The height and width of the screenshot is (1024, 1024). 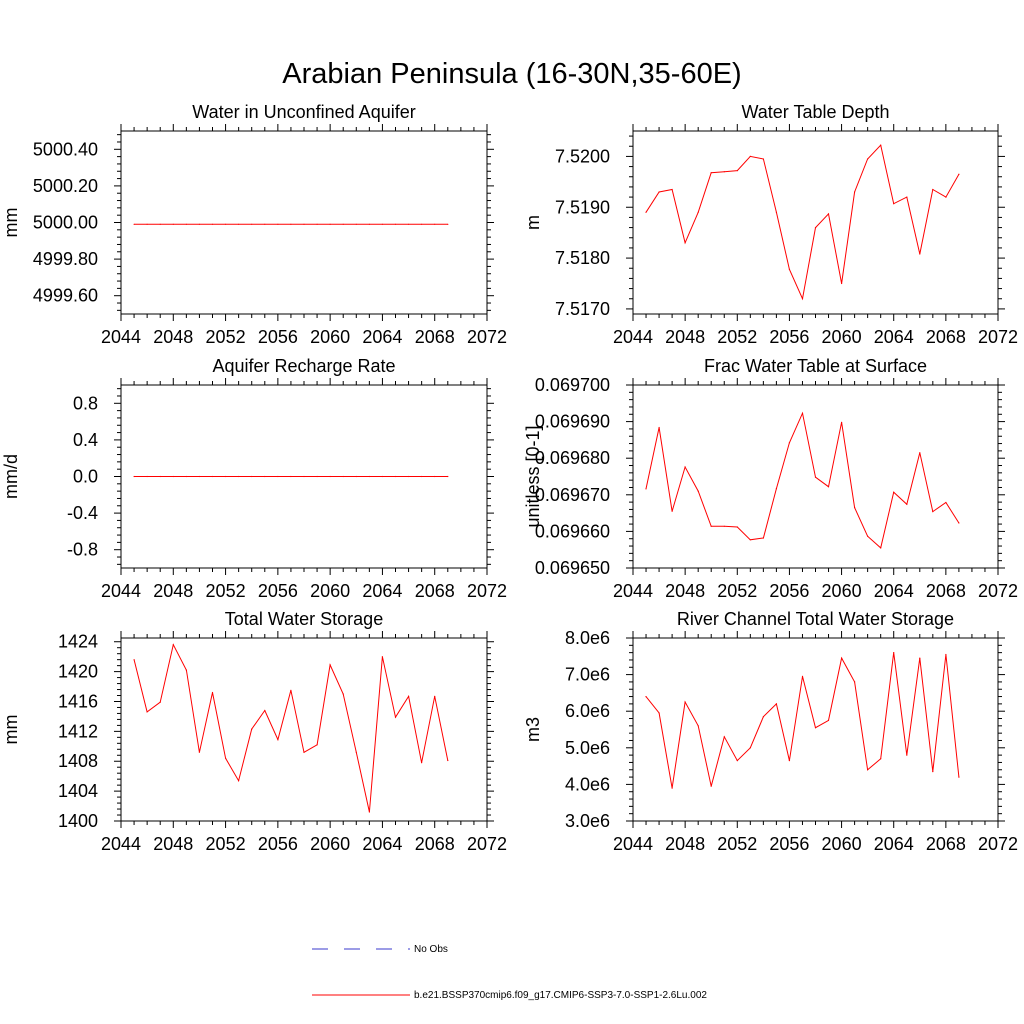 What do you see at coordinates (330, 591) in the screenshot?
I see `x-tick-label: 2060` at bounding box center [330, 591].